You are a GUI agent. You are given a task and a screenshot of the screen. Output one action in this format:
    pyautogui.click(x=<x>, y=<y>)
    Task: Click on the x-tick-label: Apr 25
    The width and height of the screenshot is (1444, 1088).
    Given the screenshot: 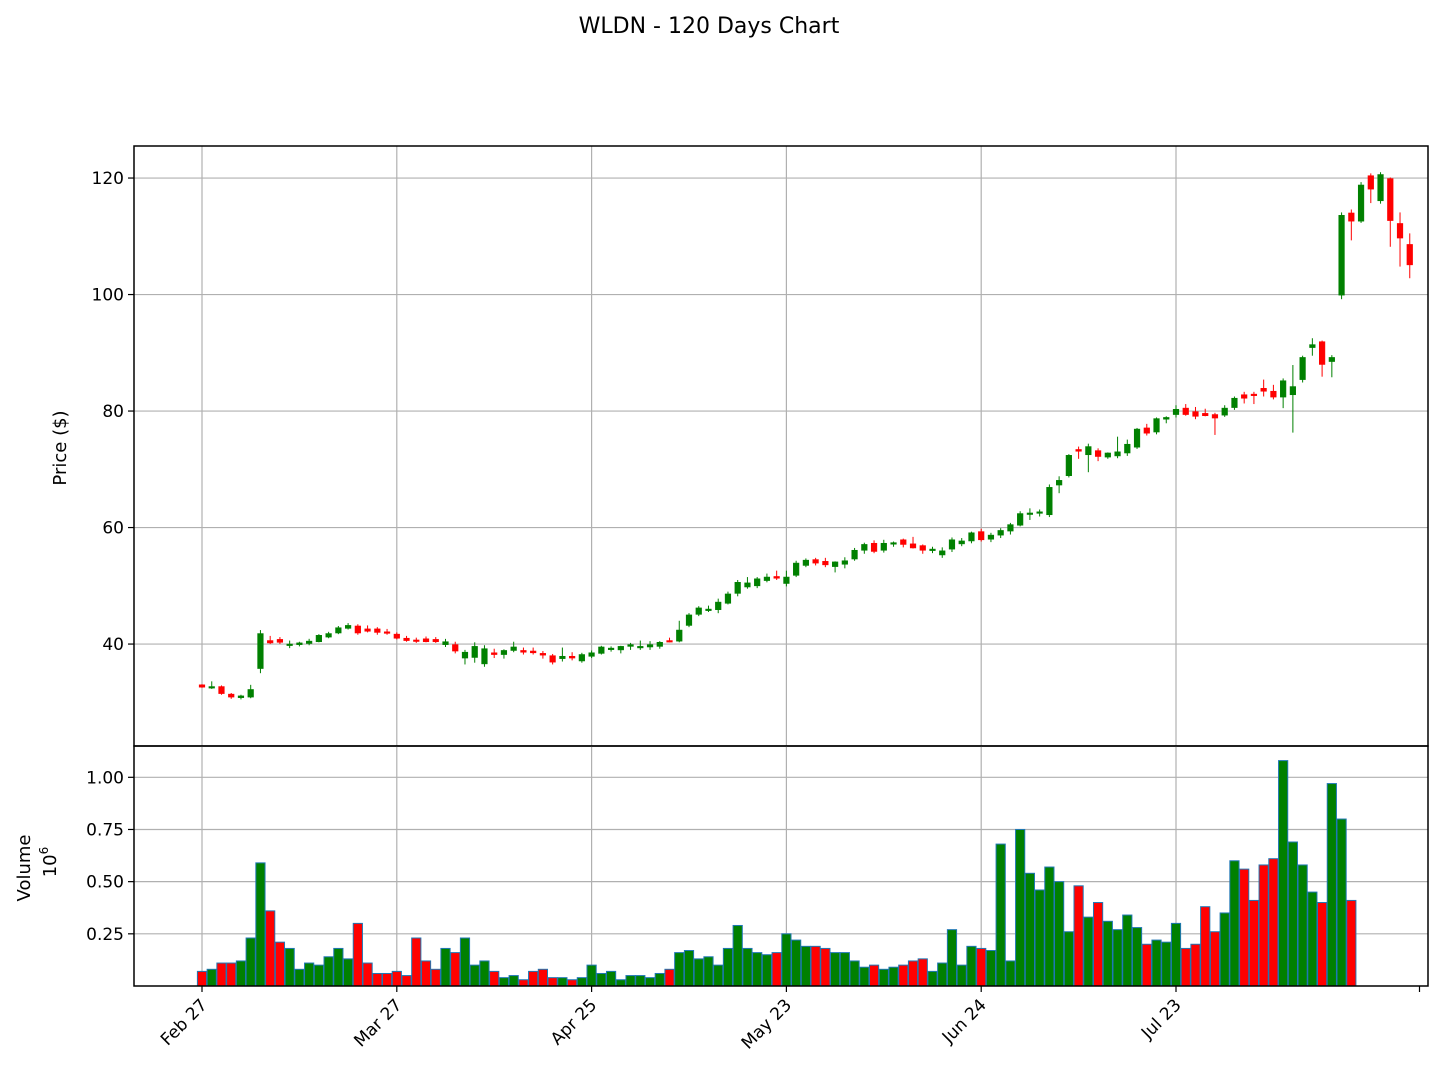 What is the action you would take?
    pyautogui.click(x=574, y=1022)
    